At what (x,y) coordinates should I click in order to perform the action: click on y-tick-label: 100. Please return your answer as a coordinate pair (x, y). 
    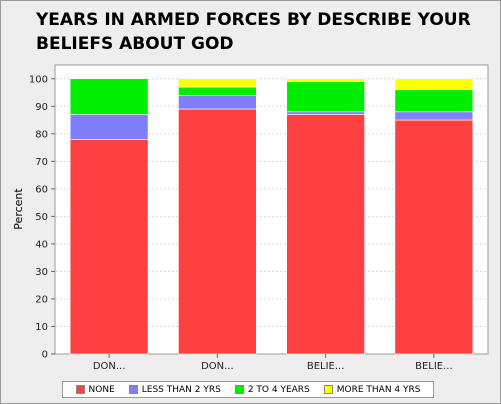
    Looking at the image, I should click on (38, 79).